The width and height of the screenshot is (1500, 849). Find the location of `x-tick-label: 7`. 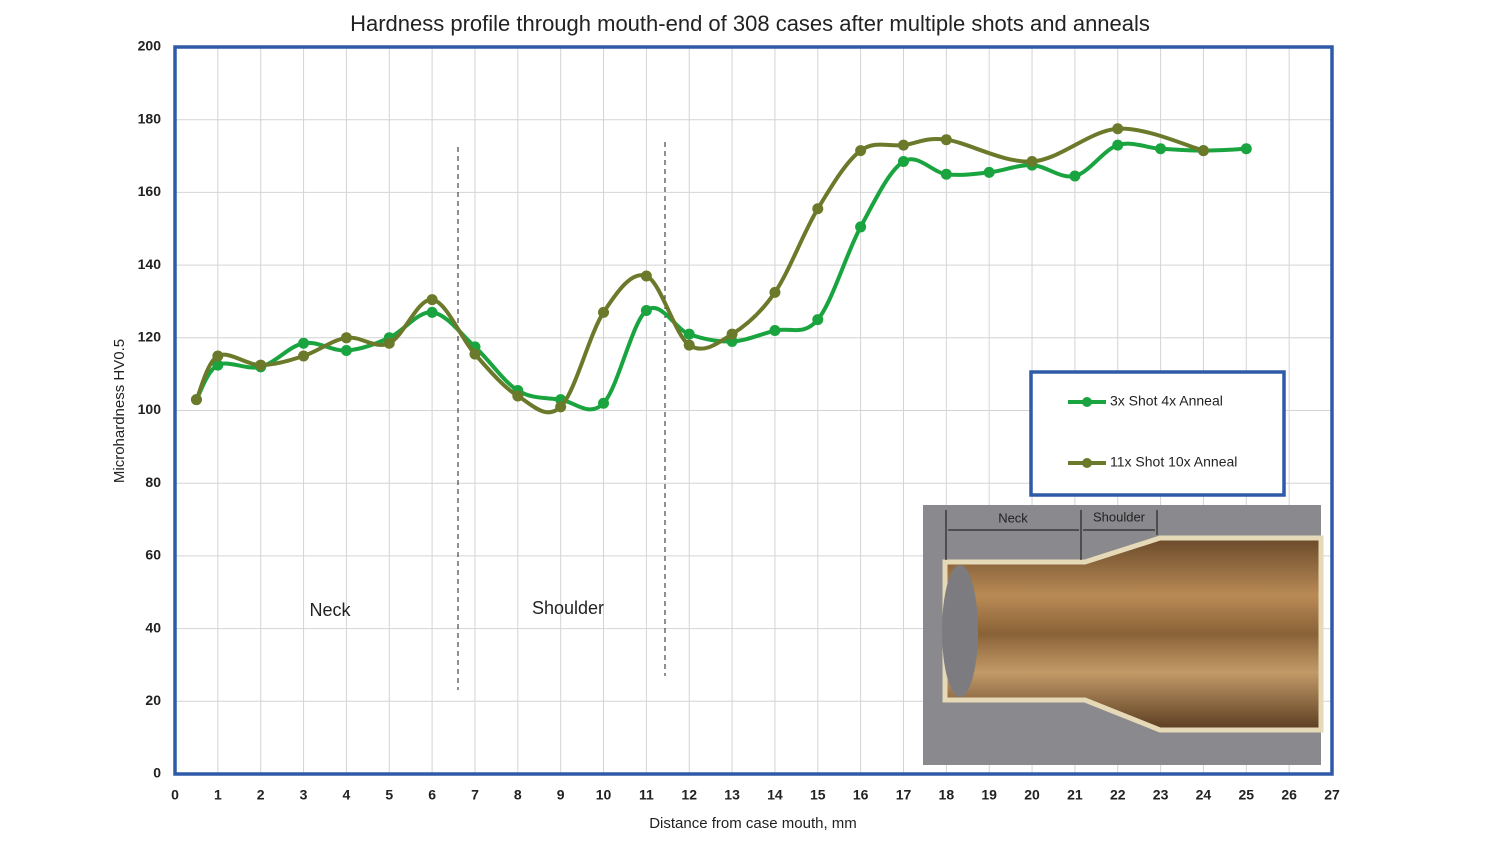

x-tick-label: 7 is located at coordinates (475, 795).